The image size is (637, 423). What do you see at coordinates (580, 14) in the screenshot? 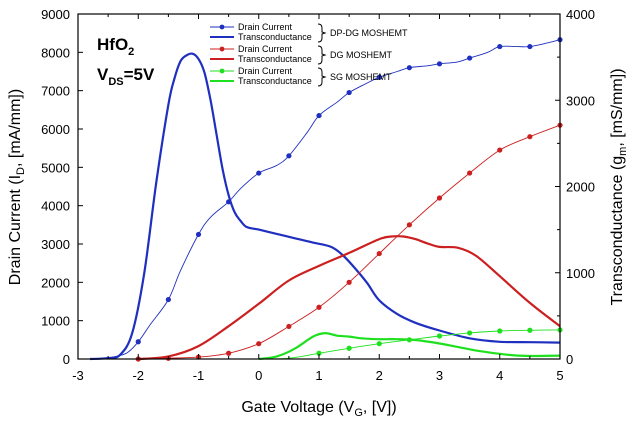
I see `y-right-tick-label: 4000` at bounding box center [580, 14].